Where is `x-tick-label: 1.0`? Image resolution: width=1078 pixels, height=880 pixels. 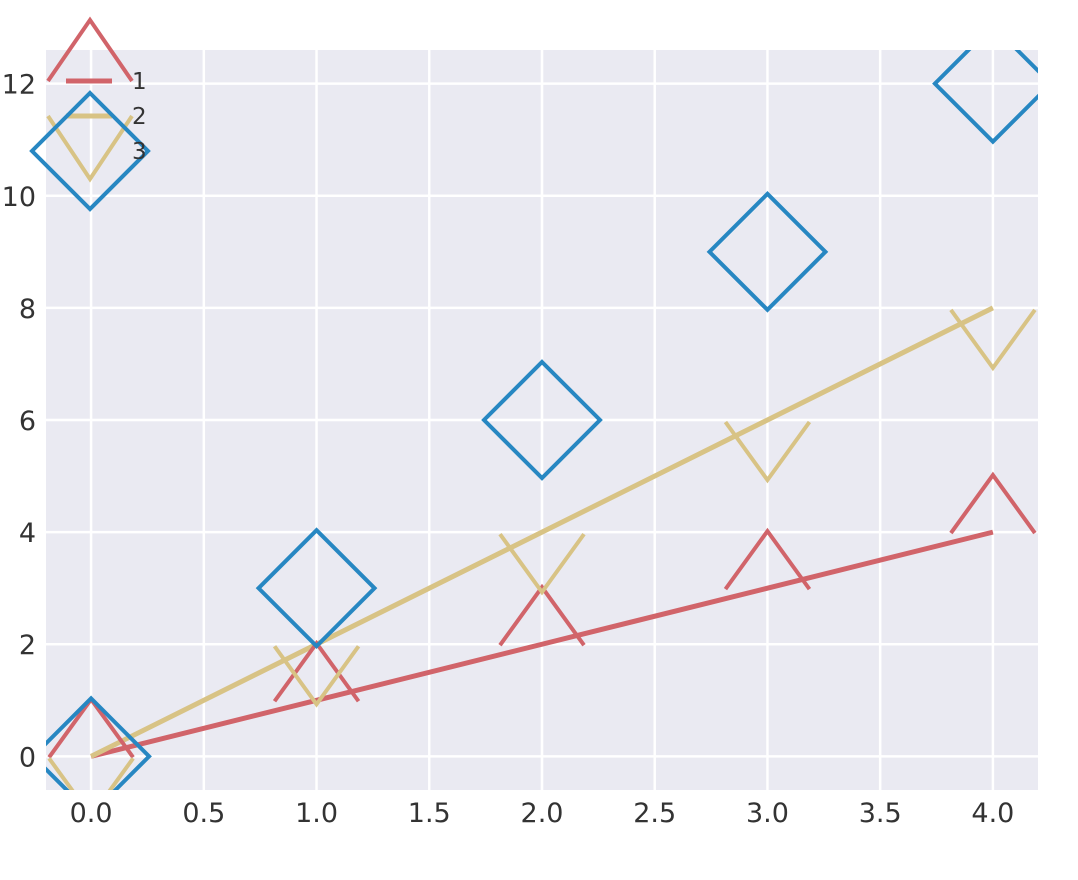 x-tick-label: 1.0 is located at coordinates (316, 813).